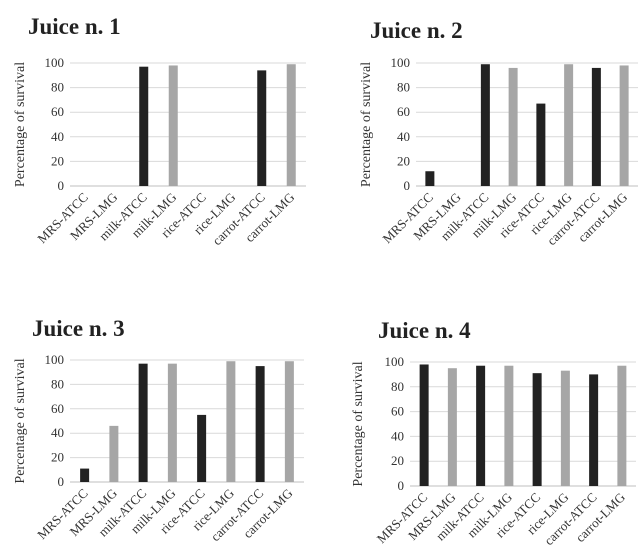 Image resolution: width=638 pixels, height=558 pixels. Describe the element at coordinates (78, 328) in the screenshot. I see `chart-title: Juice n. 3` at that location.